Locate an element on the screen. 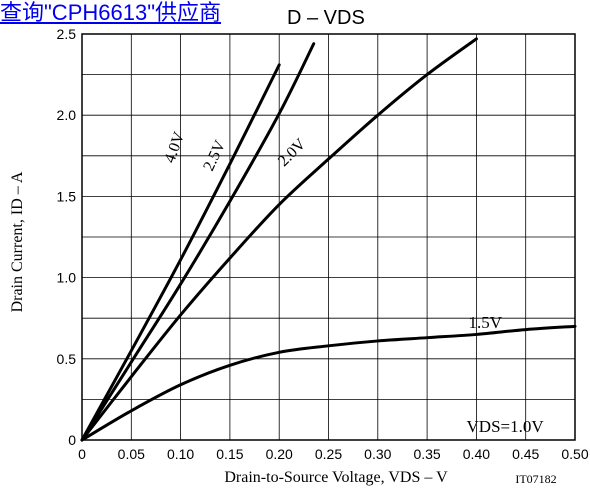  vds-curve-label: VDS=1.0V is located at coordinates (506, 426).